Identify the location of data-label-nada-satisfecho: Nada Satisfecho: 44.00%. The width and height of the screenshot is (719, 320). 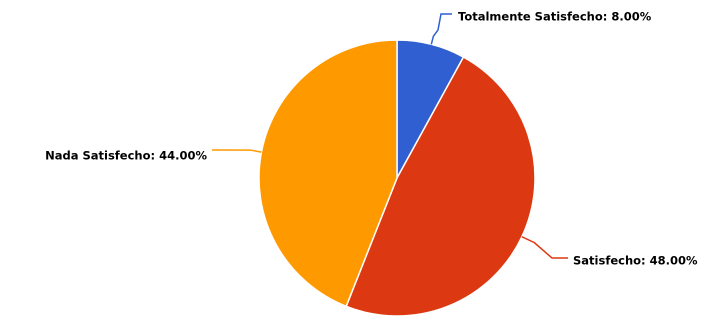
(126, 156).